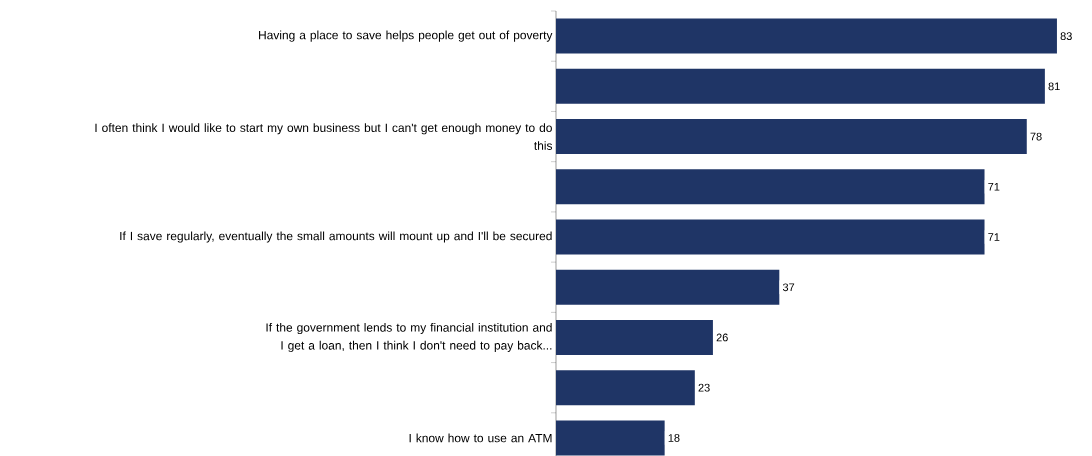 The image size is (1092, 456). Describe the element at coordinates (1036, 136) in the screenshot. I see `data-label: 78` at that location.